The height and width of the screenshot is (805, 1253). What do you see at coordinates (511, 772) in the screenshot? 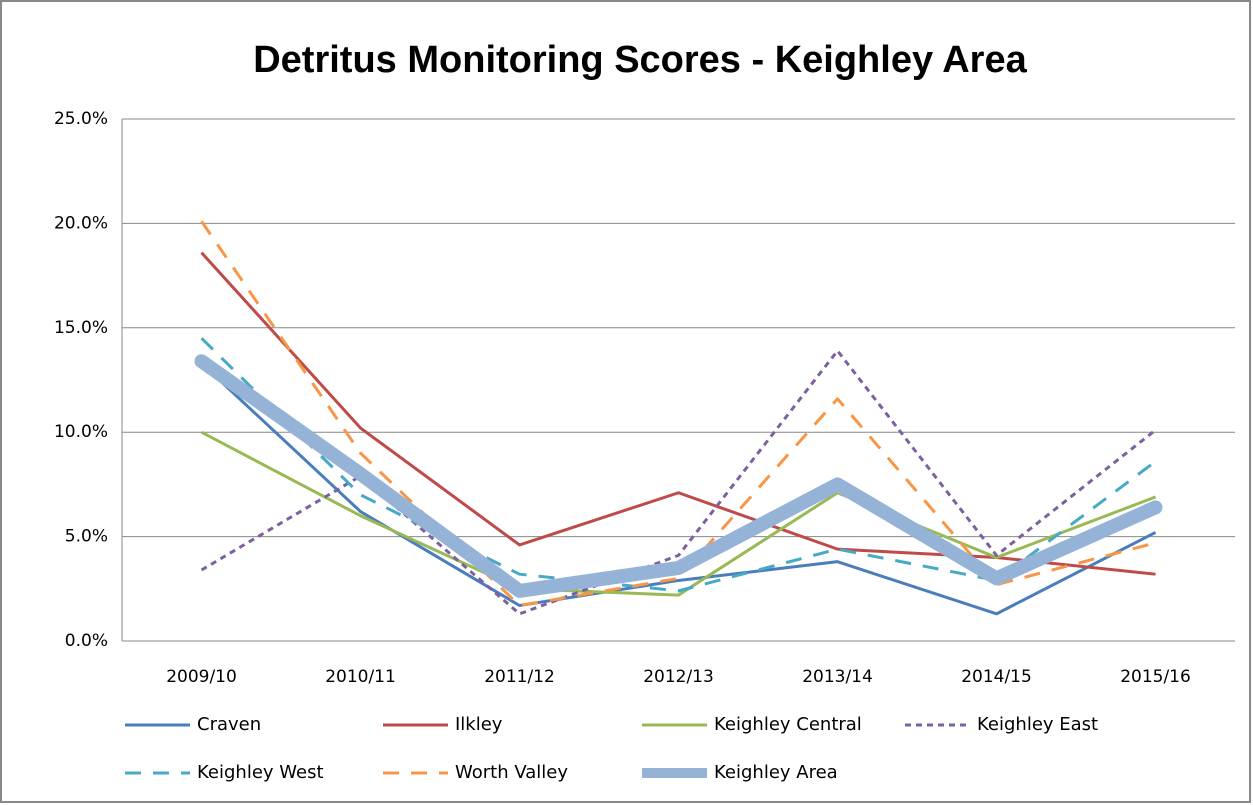
I see `legend-label: Worth Valley` at bounding box center [511, 772].